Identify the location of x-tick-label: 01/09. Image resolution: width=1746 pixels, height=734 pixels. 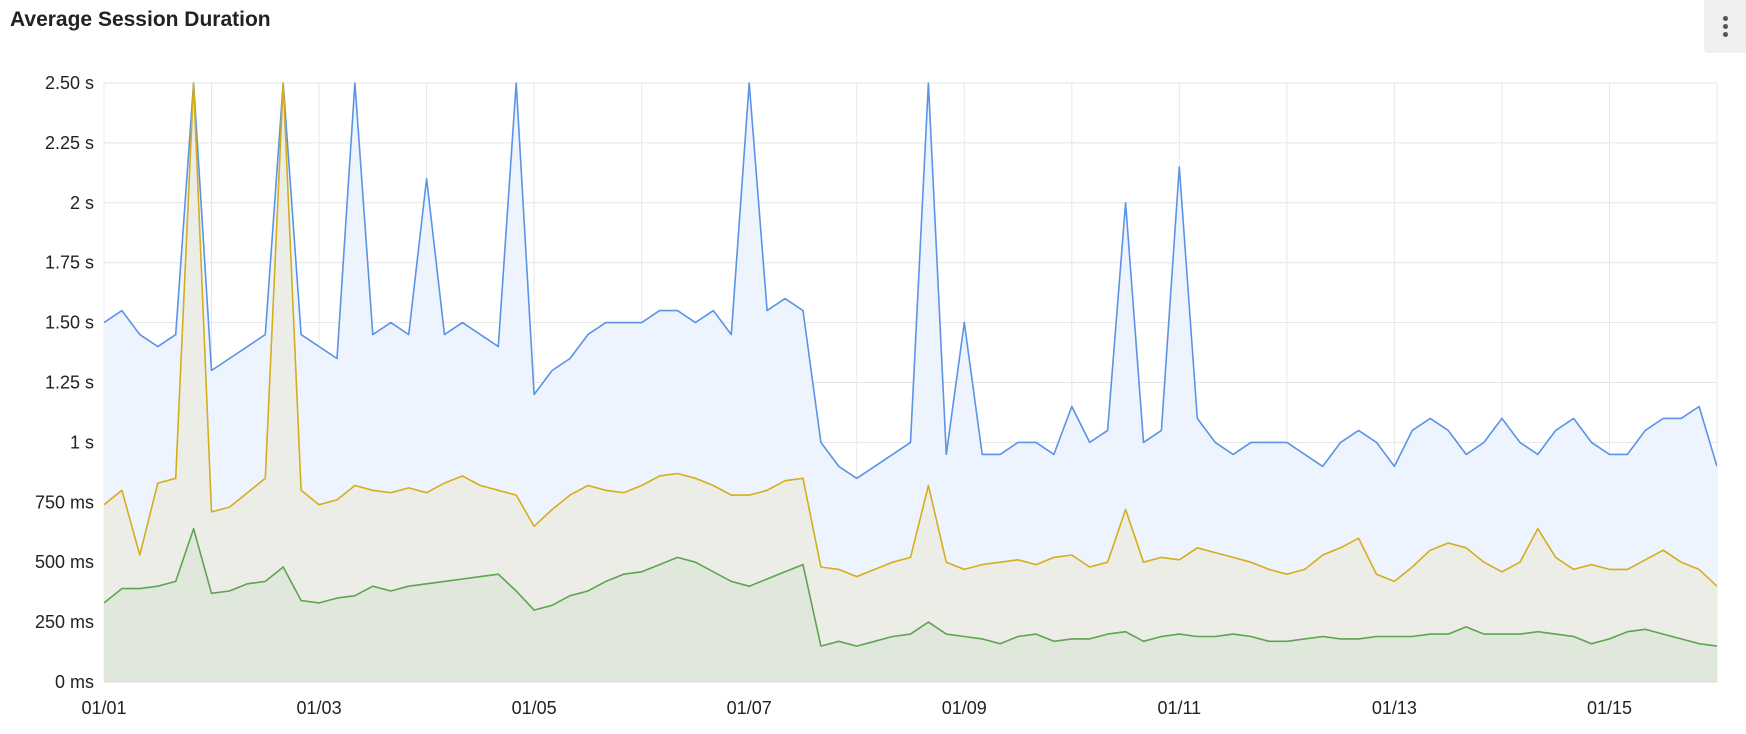
(964, 708).